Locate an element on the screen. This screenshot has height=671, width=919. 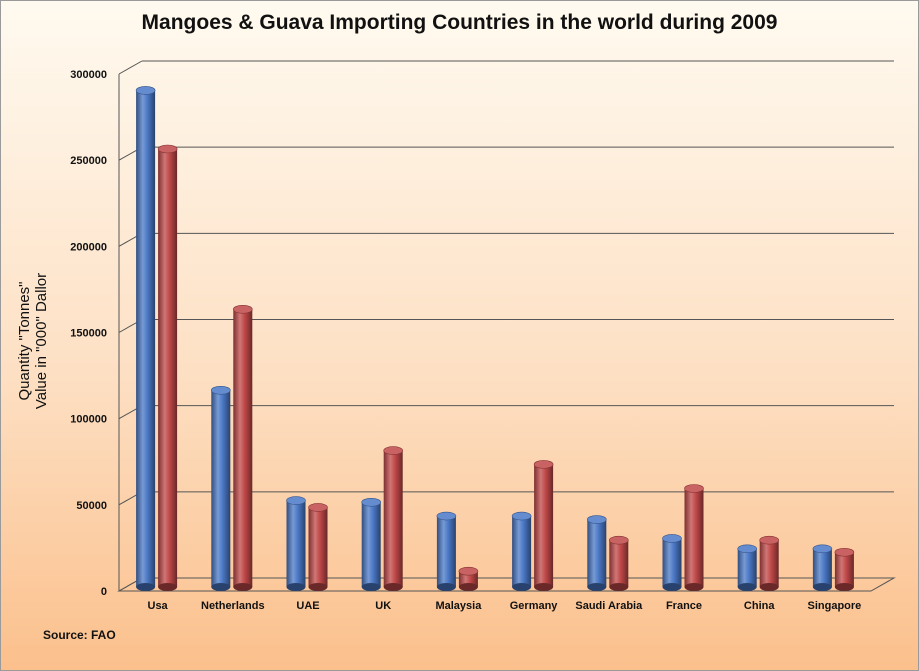
y-tick-label: 50000 is located at coordinates (91, 506).